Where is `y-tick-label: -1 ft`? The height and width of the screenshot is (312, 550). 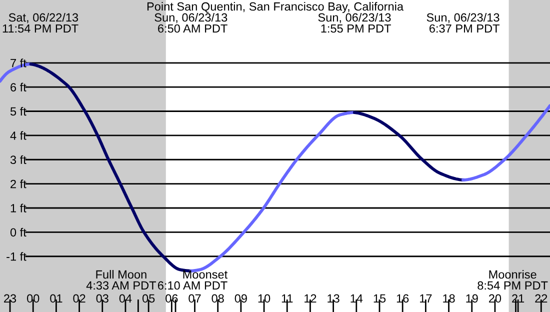 y-tick-label: -1 ft is located at coordinates (16, 256).